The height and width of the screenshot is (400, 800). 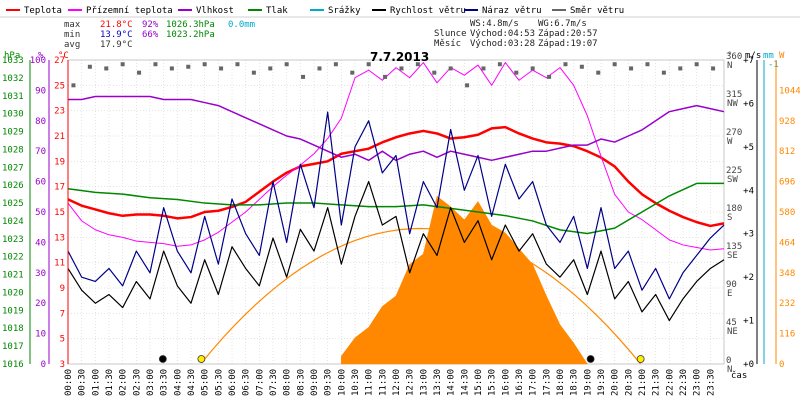 I want to click on direction-tick-dir: NW, so click(x=732, y=104).